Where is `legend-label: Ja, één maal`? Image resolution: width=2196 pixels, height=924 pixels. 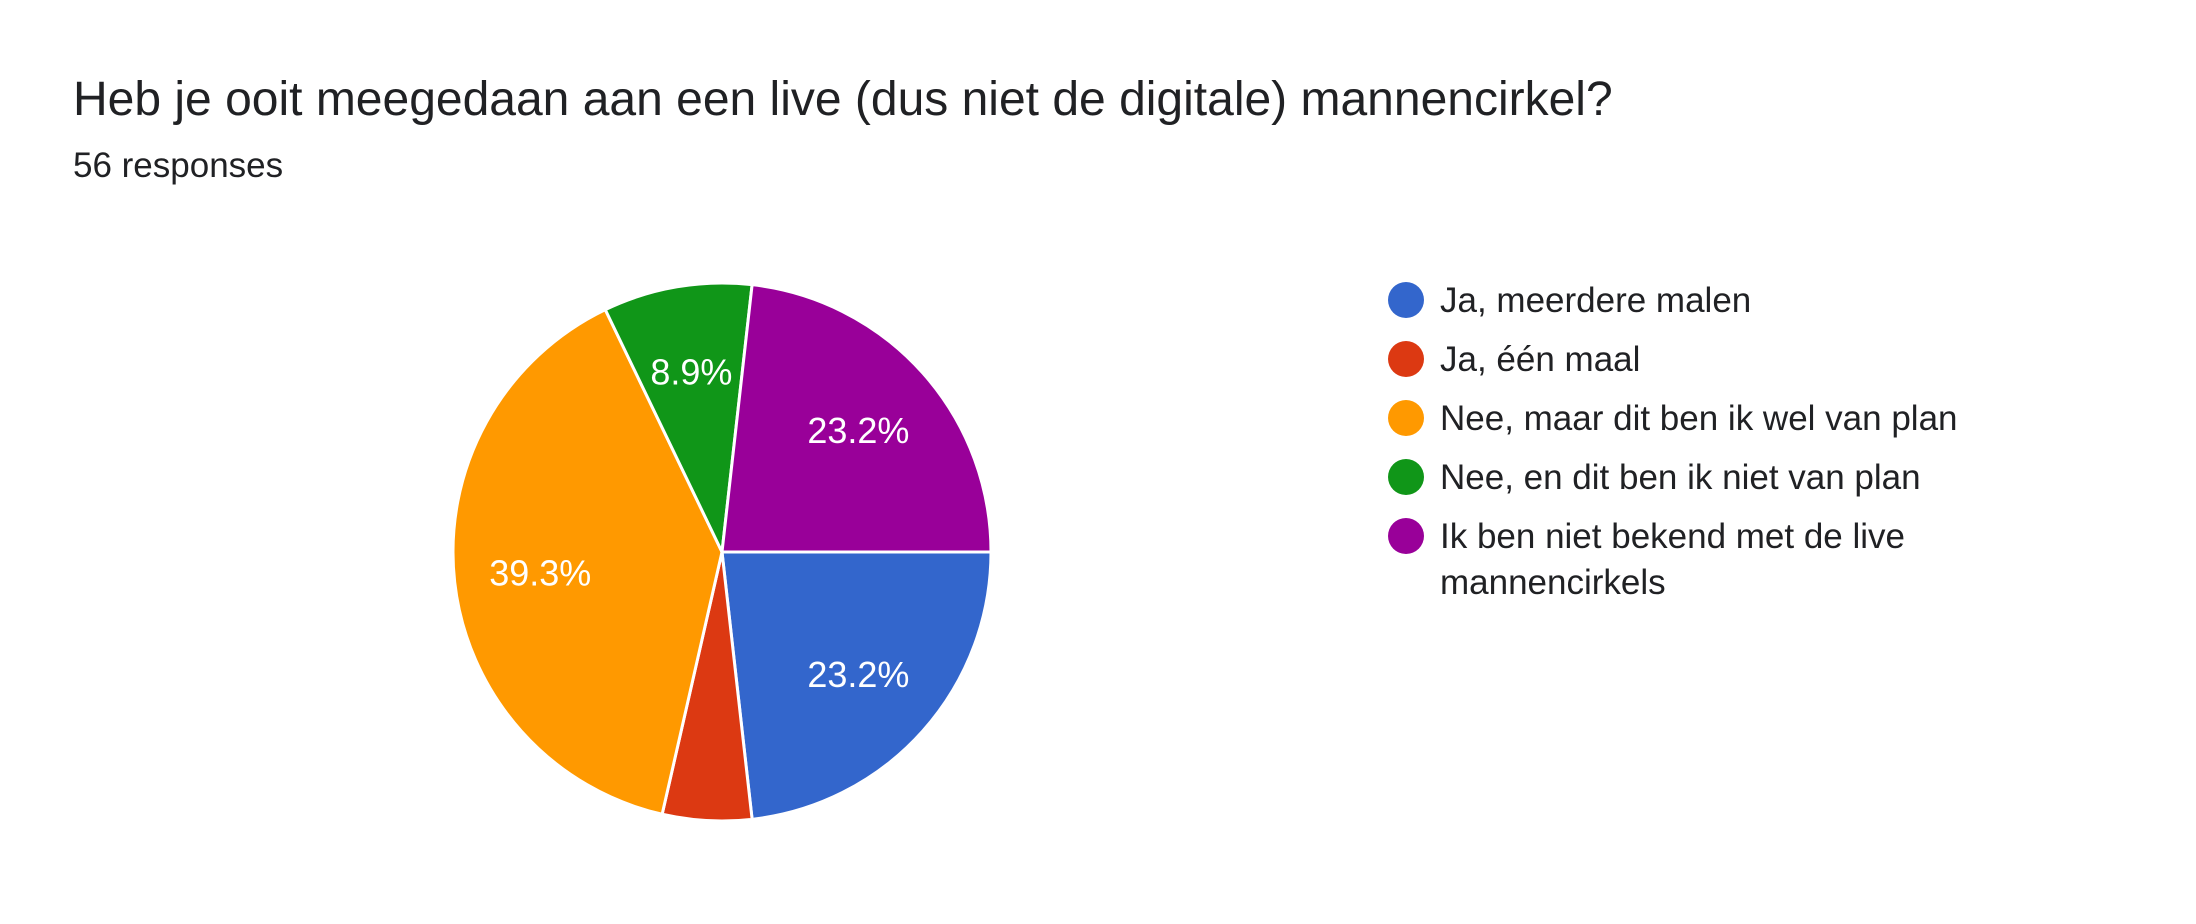
legend-label: Ja, één maal is located at coordinates (1540, 359).